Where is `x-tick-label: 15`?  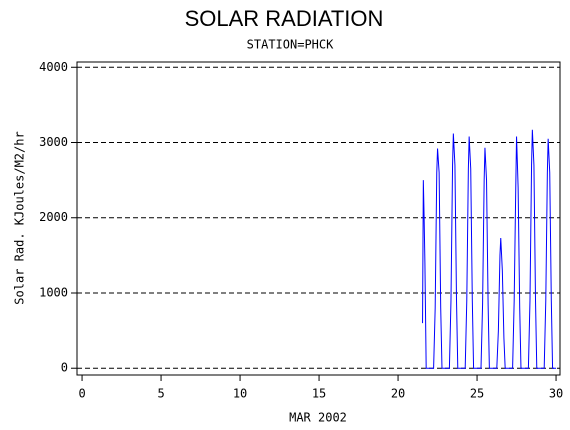 x-tick-label: 15 is located at coordinates (319, 394).